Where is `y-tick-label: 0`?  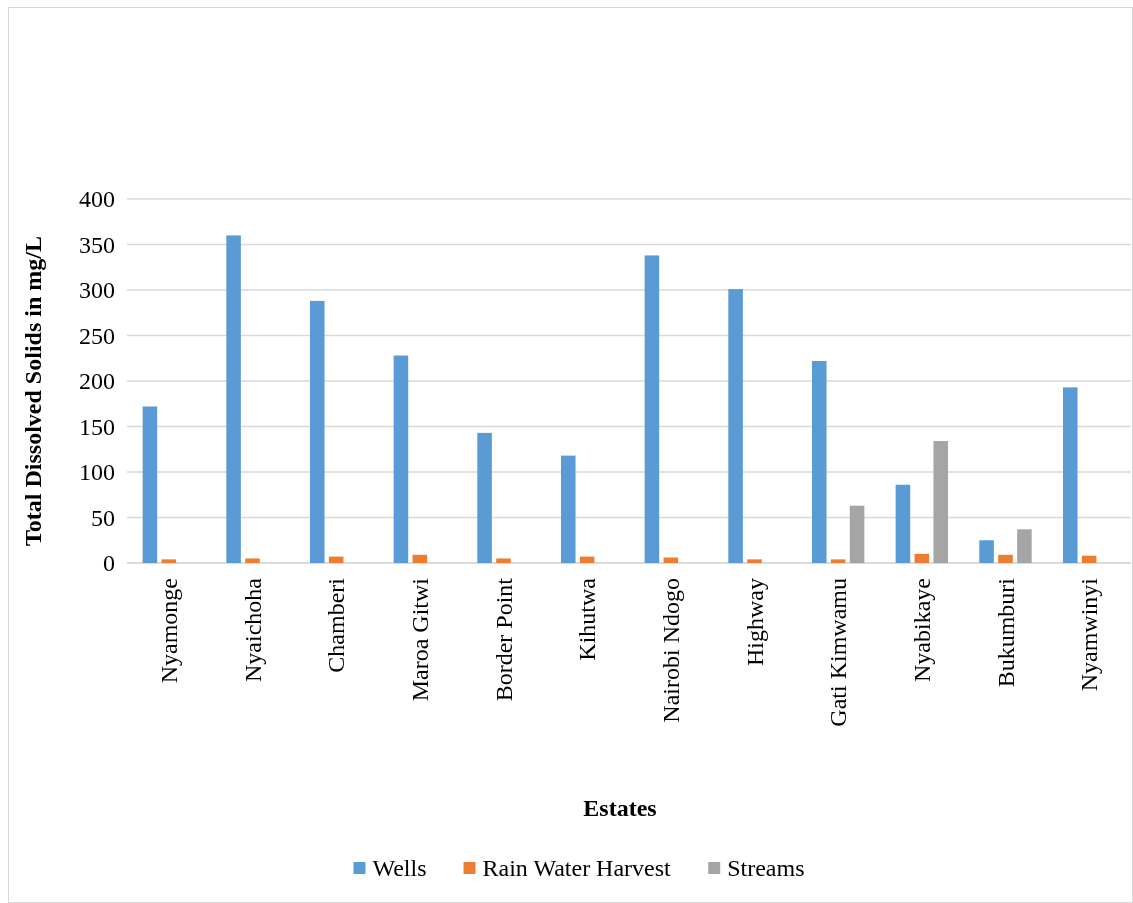
y-tick-label: 0 is located at coordinates (109, 563).